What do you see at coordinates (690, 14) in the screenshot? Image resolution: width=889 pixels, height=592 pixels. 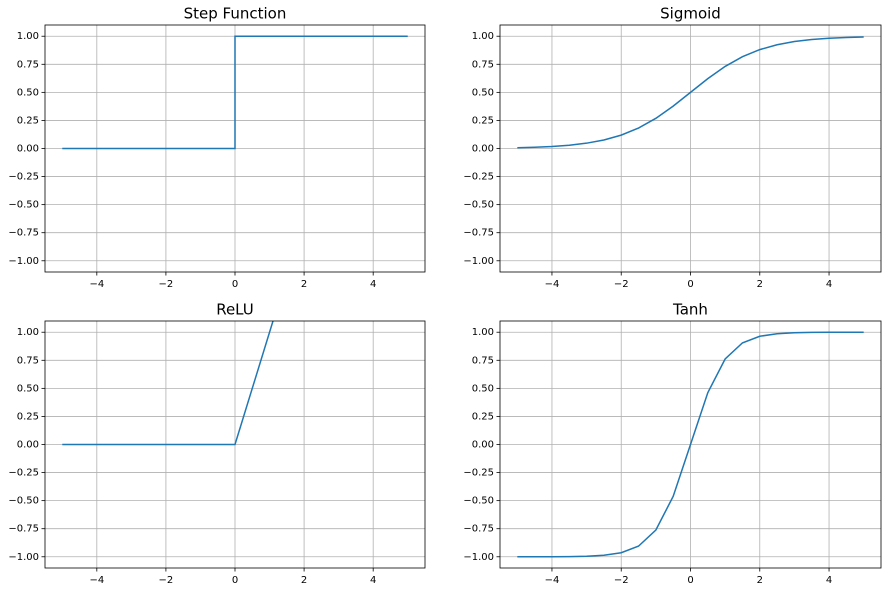 I see `chart-title: Sigmoid` at bounding box center [690, 14].